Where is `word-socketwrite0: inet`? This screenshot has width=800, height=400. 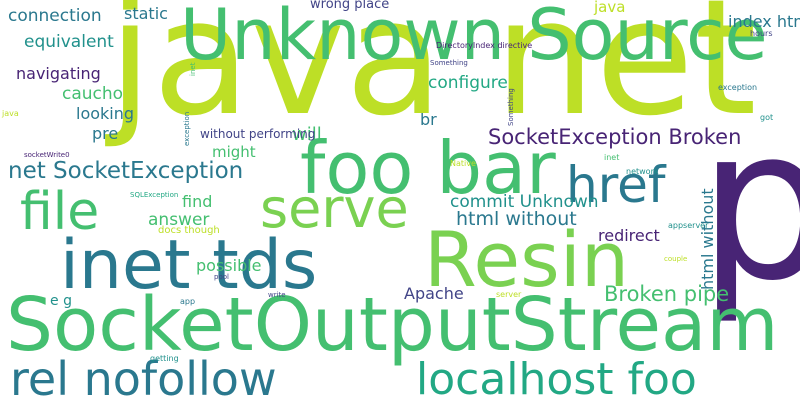
word-socketwrite0: inet is located at coordinates (612, 157).